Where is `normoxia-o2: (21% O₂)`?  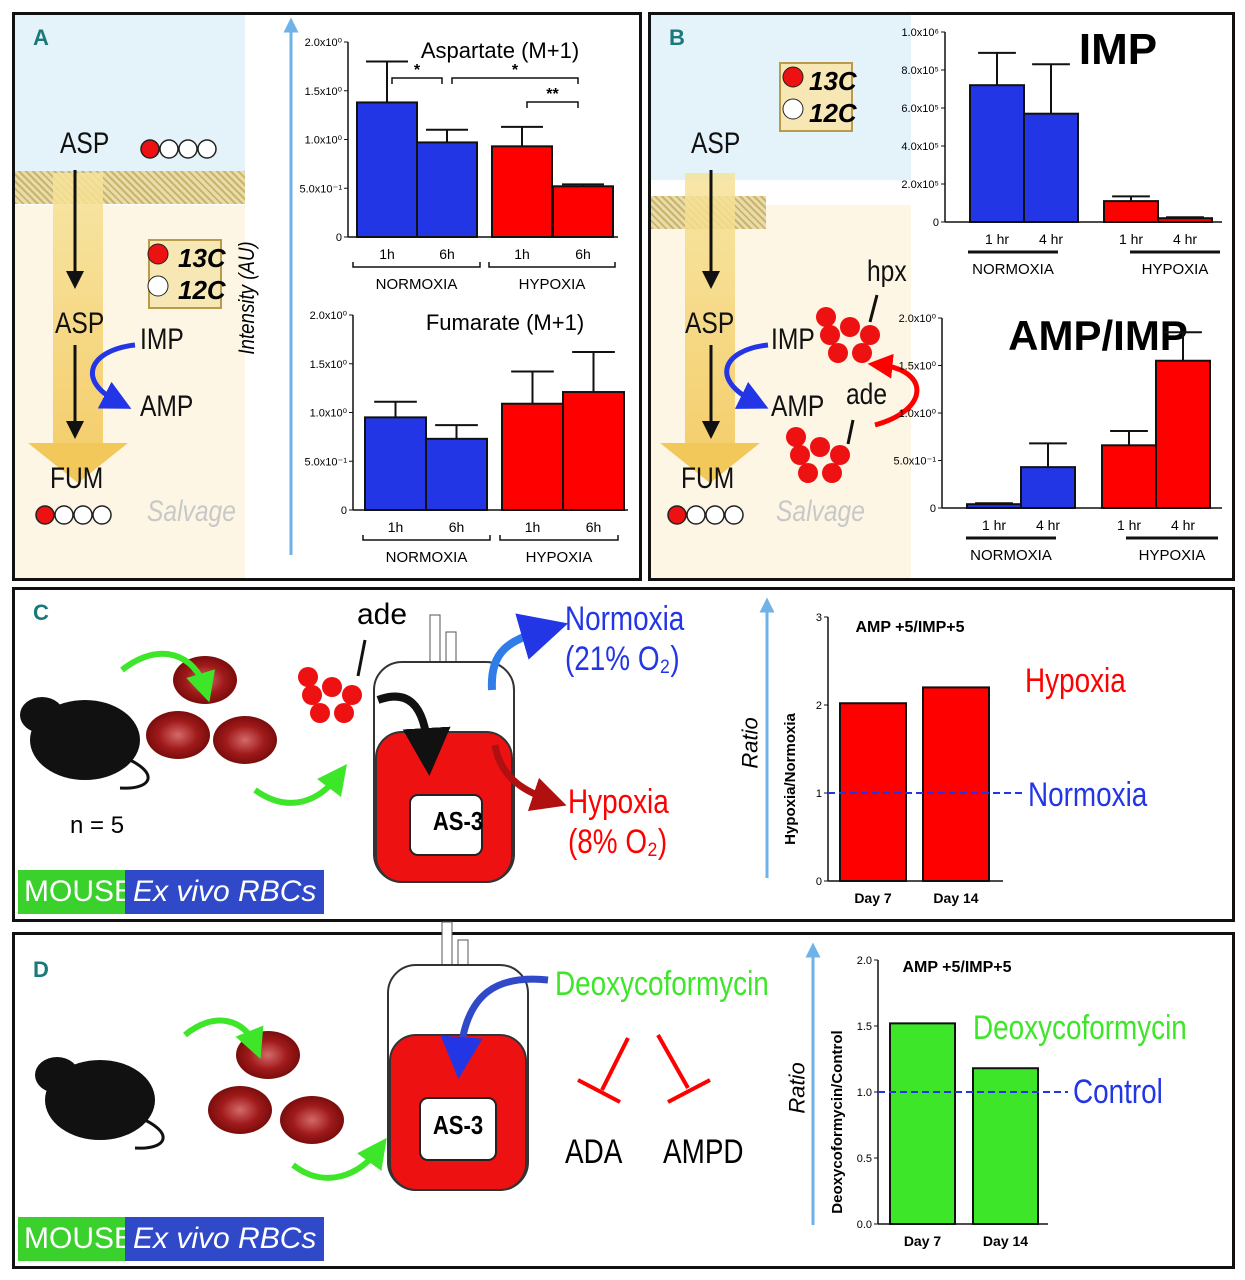
normoxia-o2: (21% O₂) is located at coordinates (622, 659).